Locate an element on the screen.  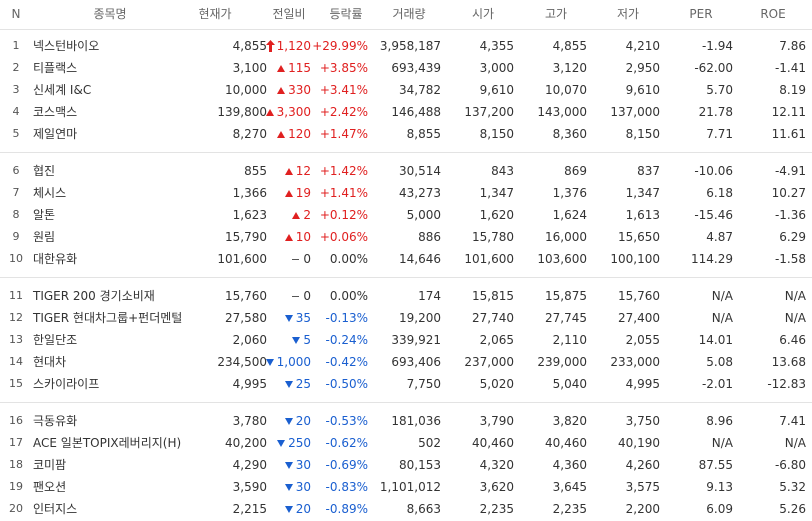
row-number: 18 is located at coordinates (16, 464).